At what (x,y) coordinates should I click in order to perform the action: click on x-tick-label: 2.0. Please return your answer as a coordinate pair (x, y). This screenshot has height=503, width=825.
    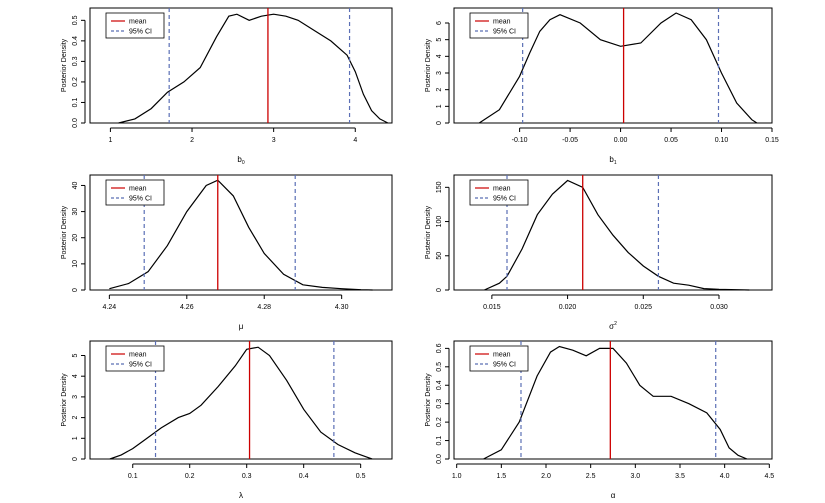
    Looking at the image, I should click on (546, 476).